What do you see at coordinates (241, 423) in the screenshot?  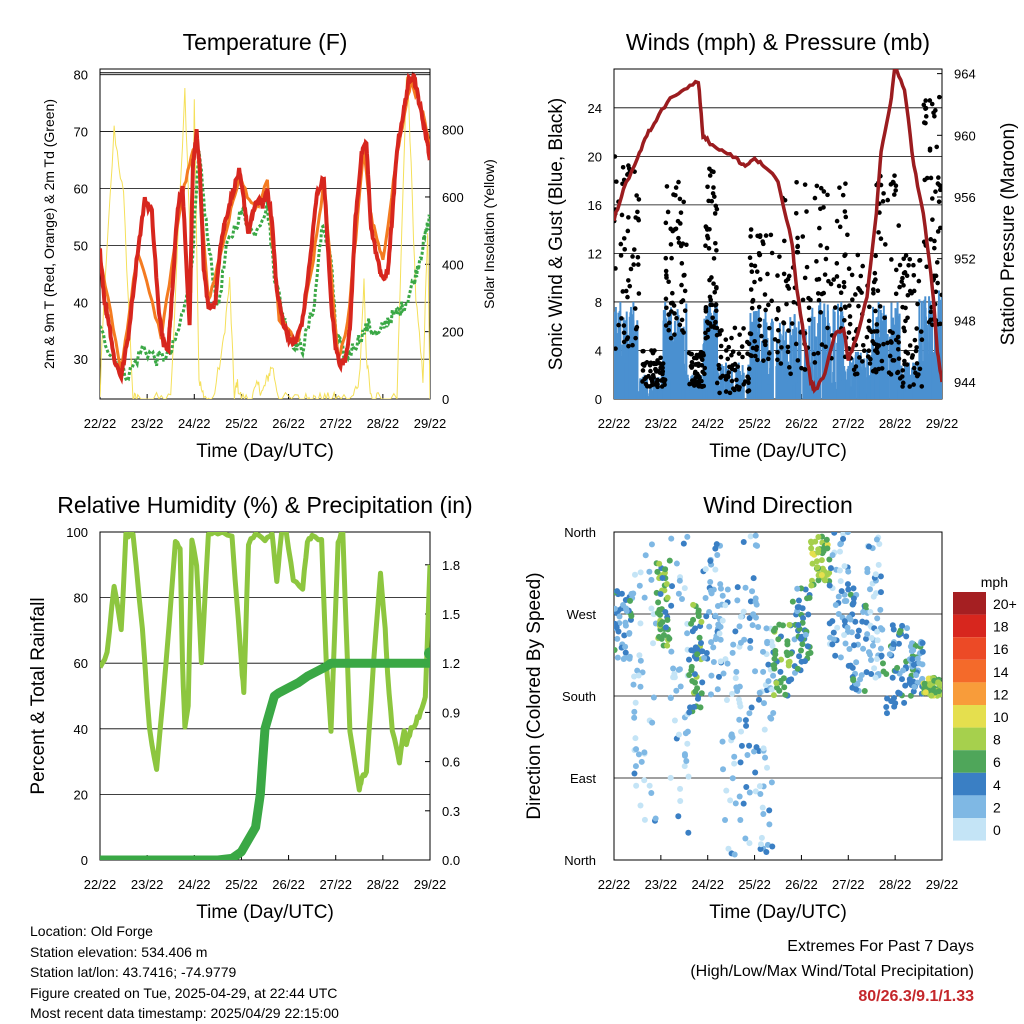 I see `temperature-xtick-label: 25/22` at bounding box center [241, 423].